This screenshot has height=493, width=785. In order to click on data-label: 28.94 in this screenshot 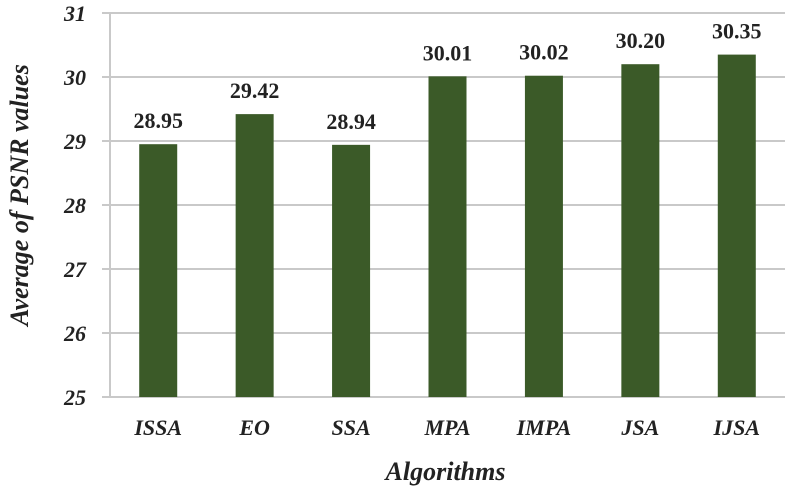, I will do `click(351, 121)`.